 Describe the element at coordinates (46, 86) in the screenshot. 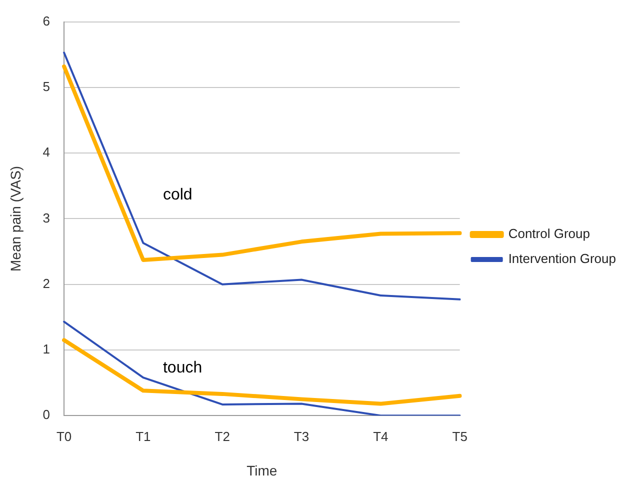

I see `y-tick-label: 5` at that location.